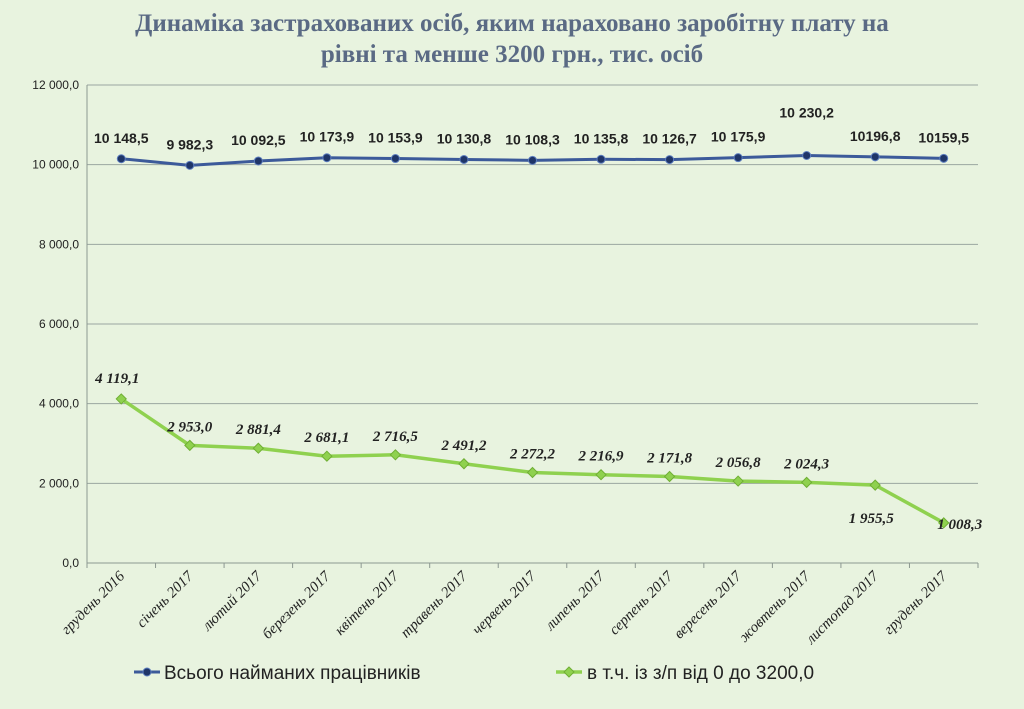 This screenshot has height=709, width=1024. I want to click on series-2-data-label-2: 2 881,4, so click(258, 430).